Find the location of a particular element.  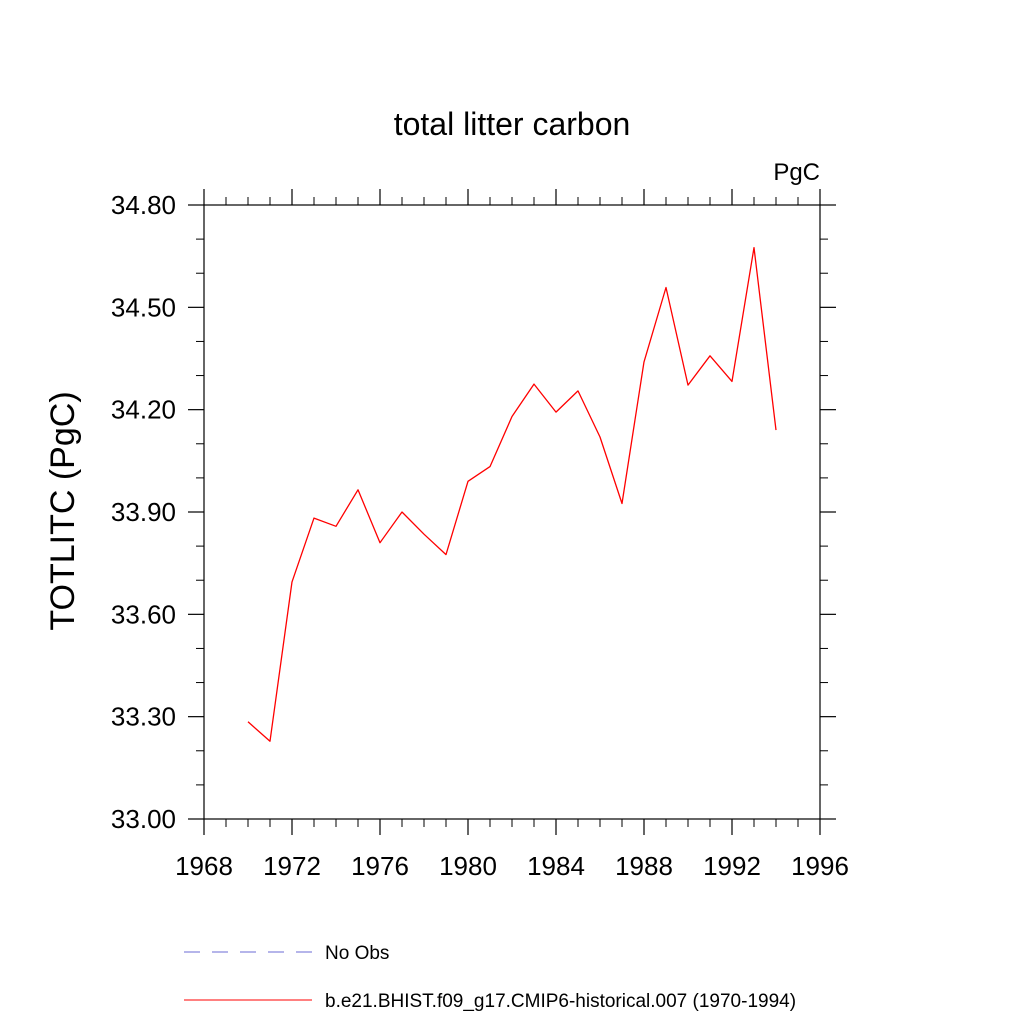

units-label: PgC is located at coordinates (796, 172).